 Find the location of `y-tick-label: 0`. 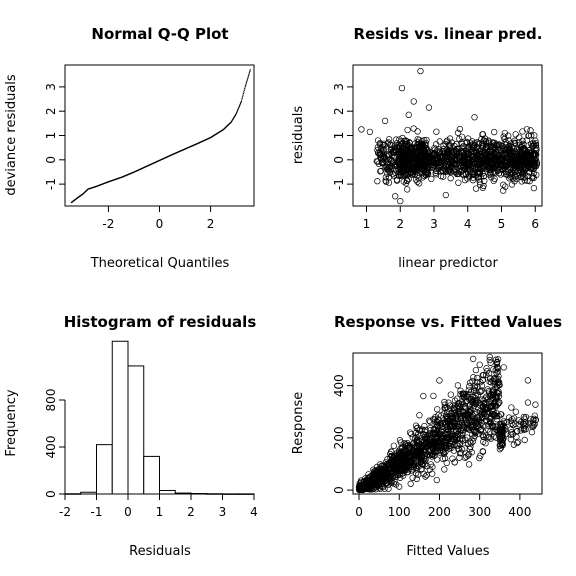

y-tick-label: 0 is located at coordinates (339, 160).